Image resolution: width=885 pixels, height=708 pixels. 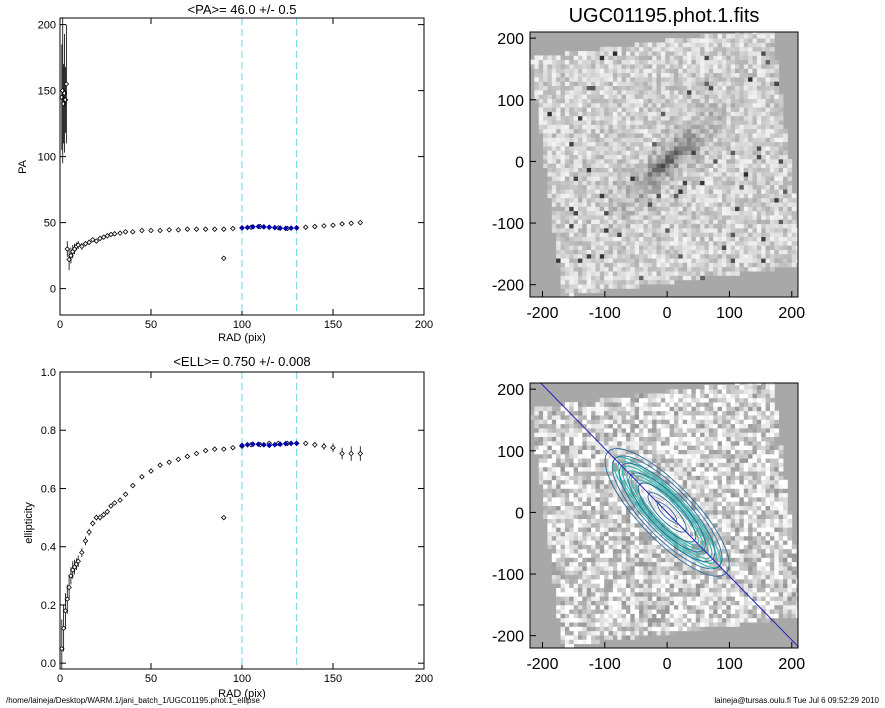 I want to click on fits-ytick-label: 0, so click(x=519, y=162).